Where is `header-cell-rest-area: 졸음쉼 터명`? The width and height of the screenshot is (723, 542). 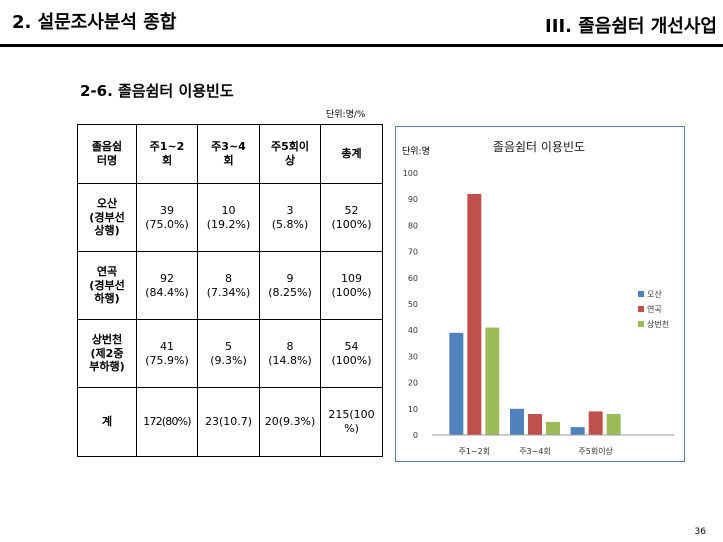 header-cell-rest-area: 졸음쉼 터명 is located at coordinates (107, 154).